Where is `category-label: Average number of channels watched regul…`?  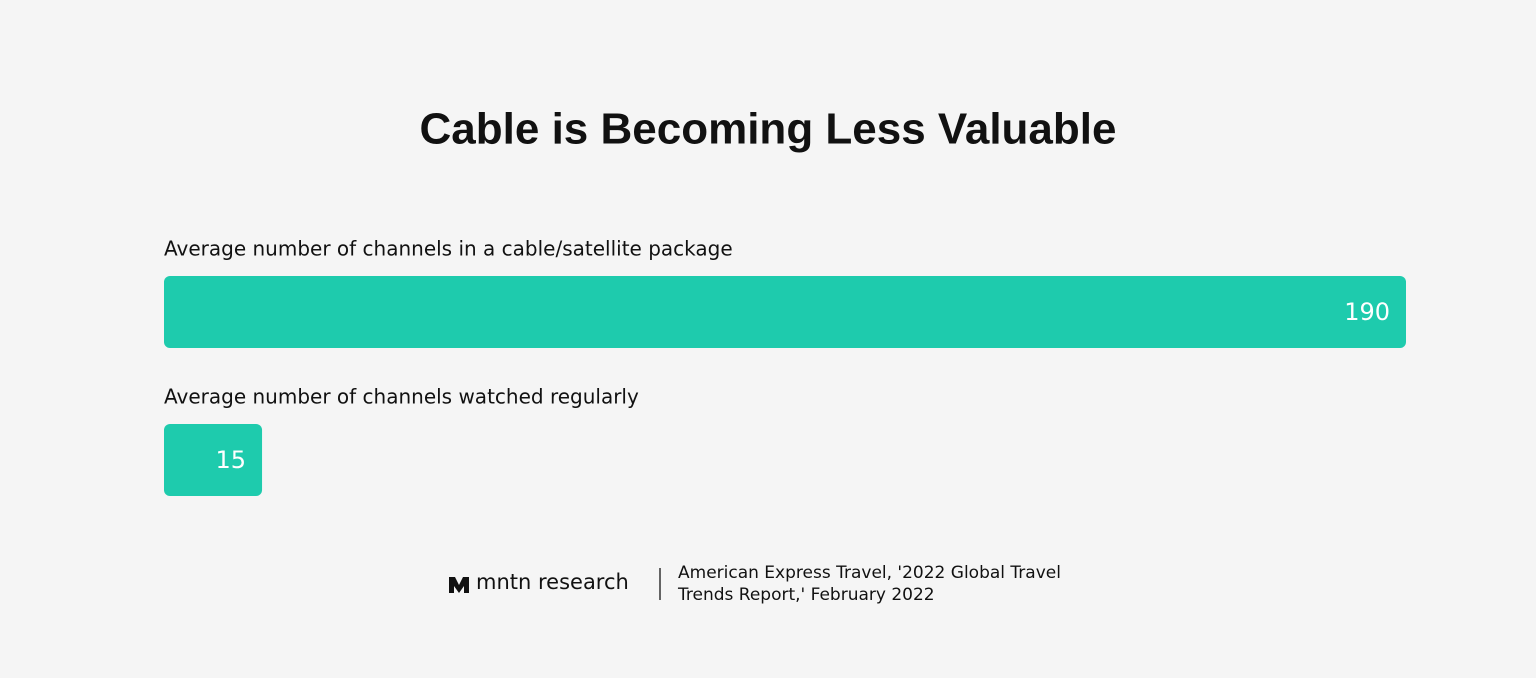
category-label: Average number of channels watched regul… is located at coordinates (401, 397).